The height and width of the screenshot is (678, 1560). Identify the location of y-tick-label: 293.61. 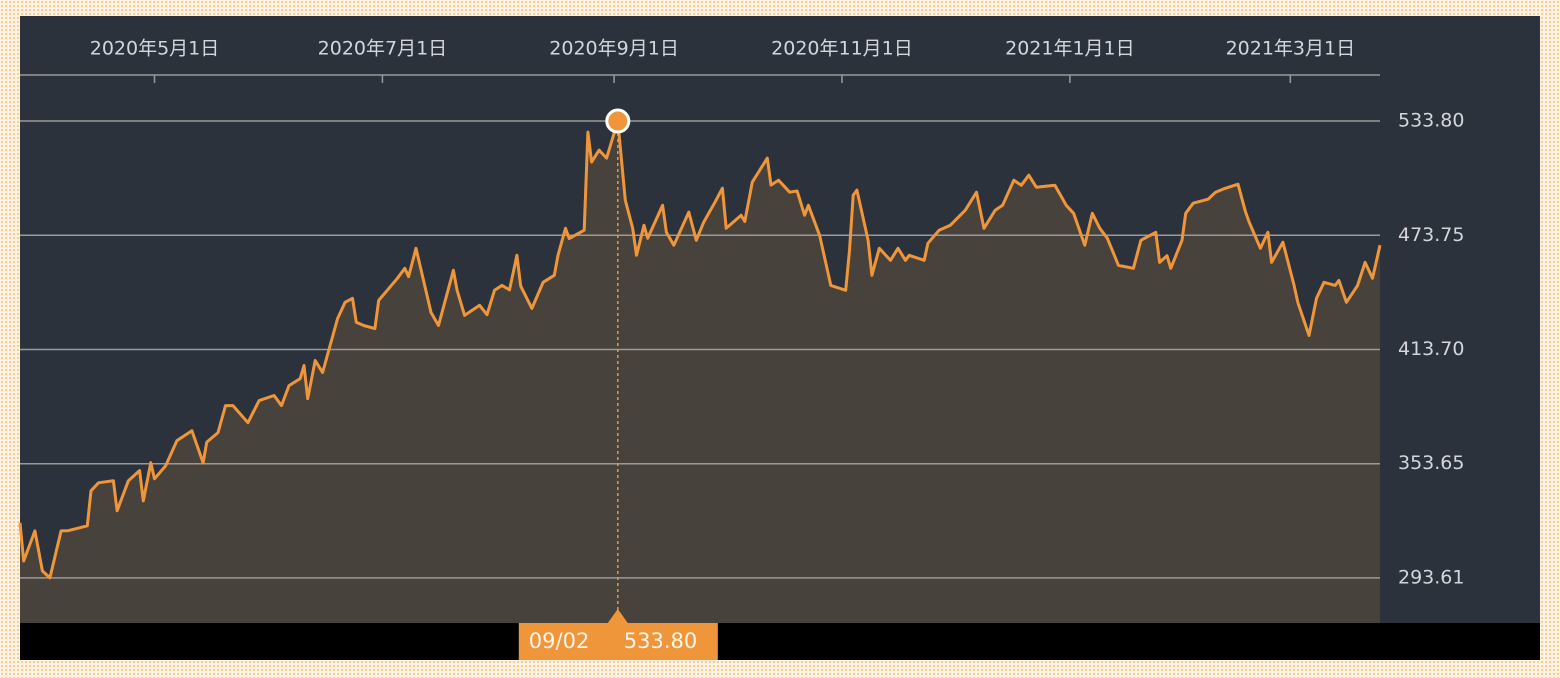
(1431, 577).